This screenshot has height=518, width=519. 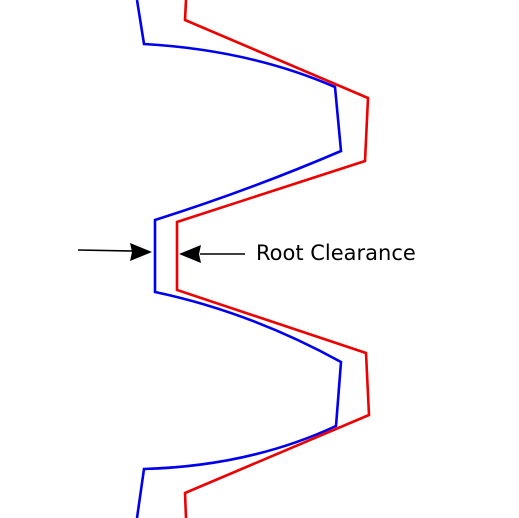 What do you see at coordinates (114, 252) in the screenshot?
I see `left-arrow` at bounding box center [114, 252].